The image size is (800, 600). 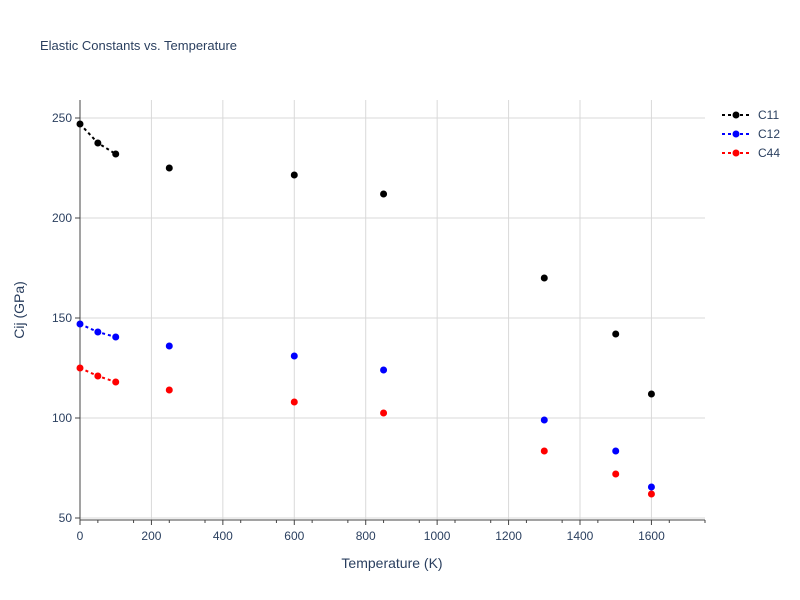 What do you see at coordinates (62, 318) in the screenshot?
I see `y-tick-label: 150` at bounding box center [62, 318].